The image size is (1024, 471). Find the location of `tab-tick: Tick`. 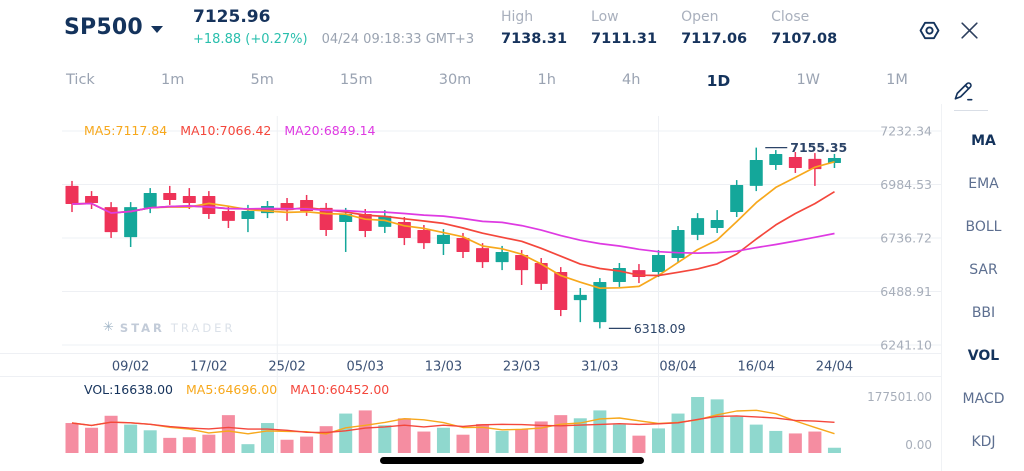

tab-tick: Tick is located at coordinates (80, 80).